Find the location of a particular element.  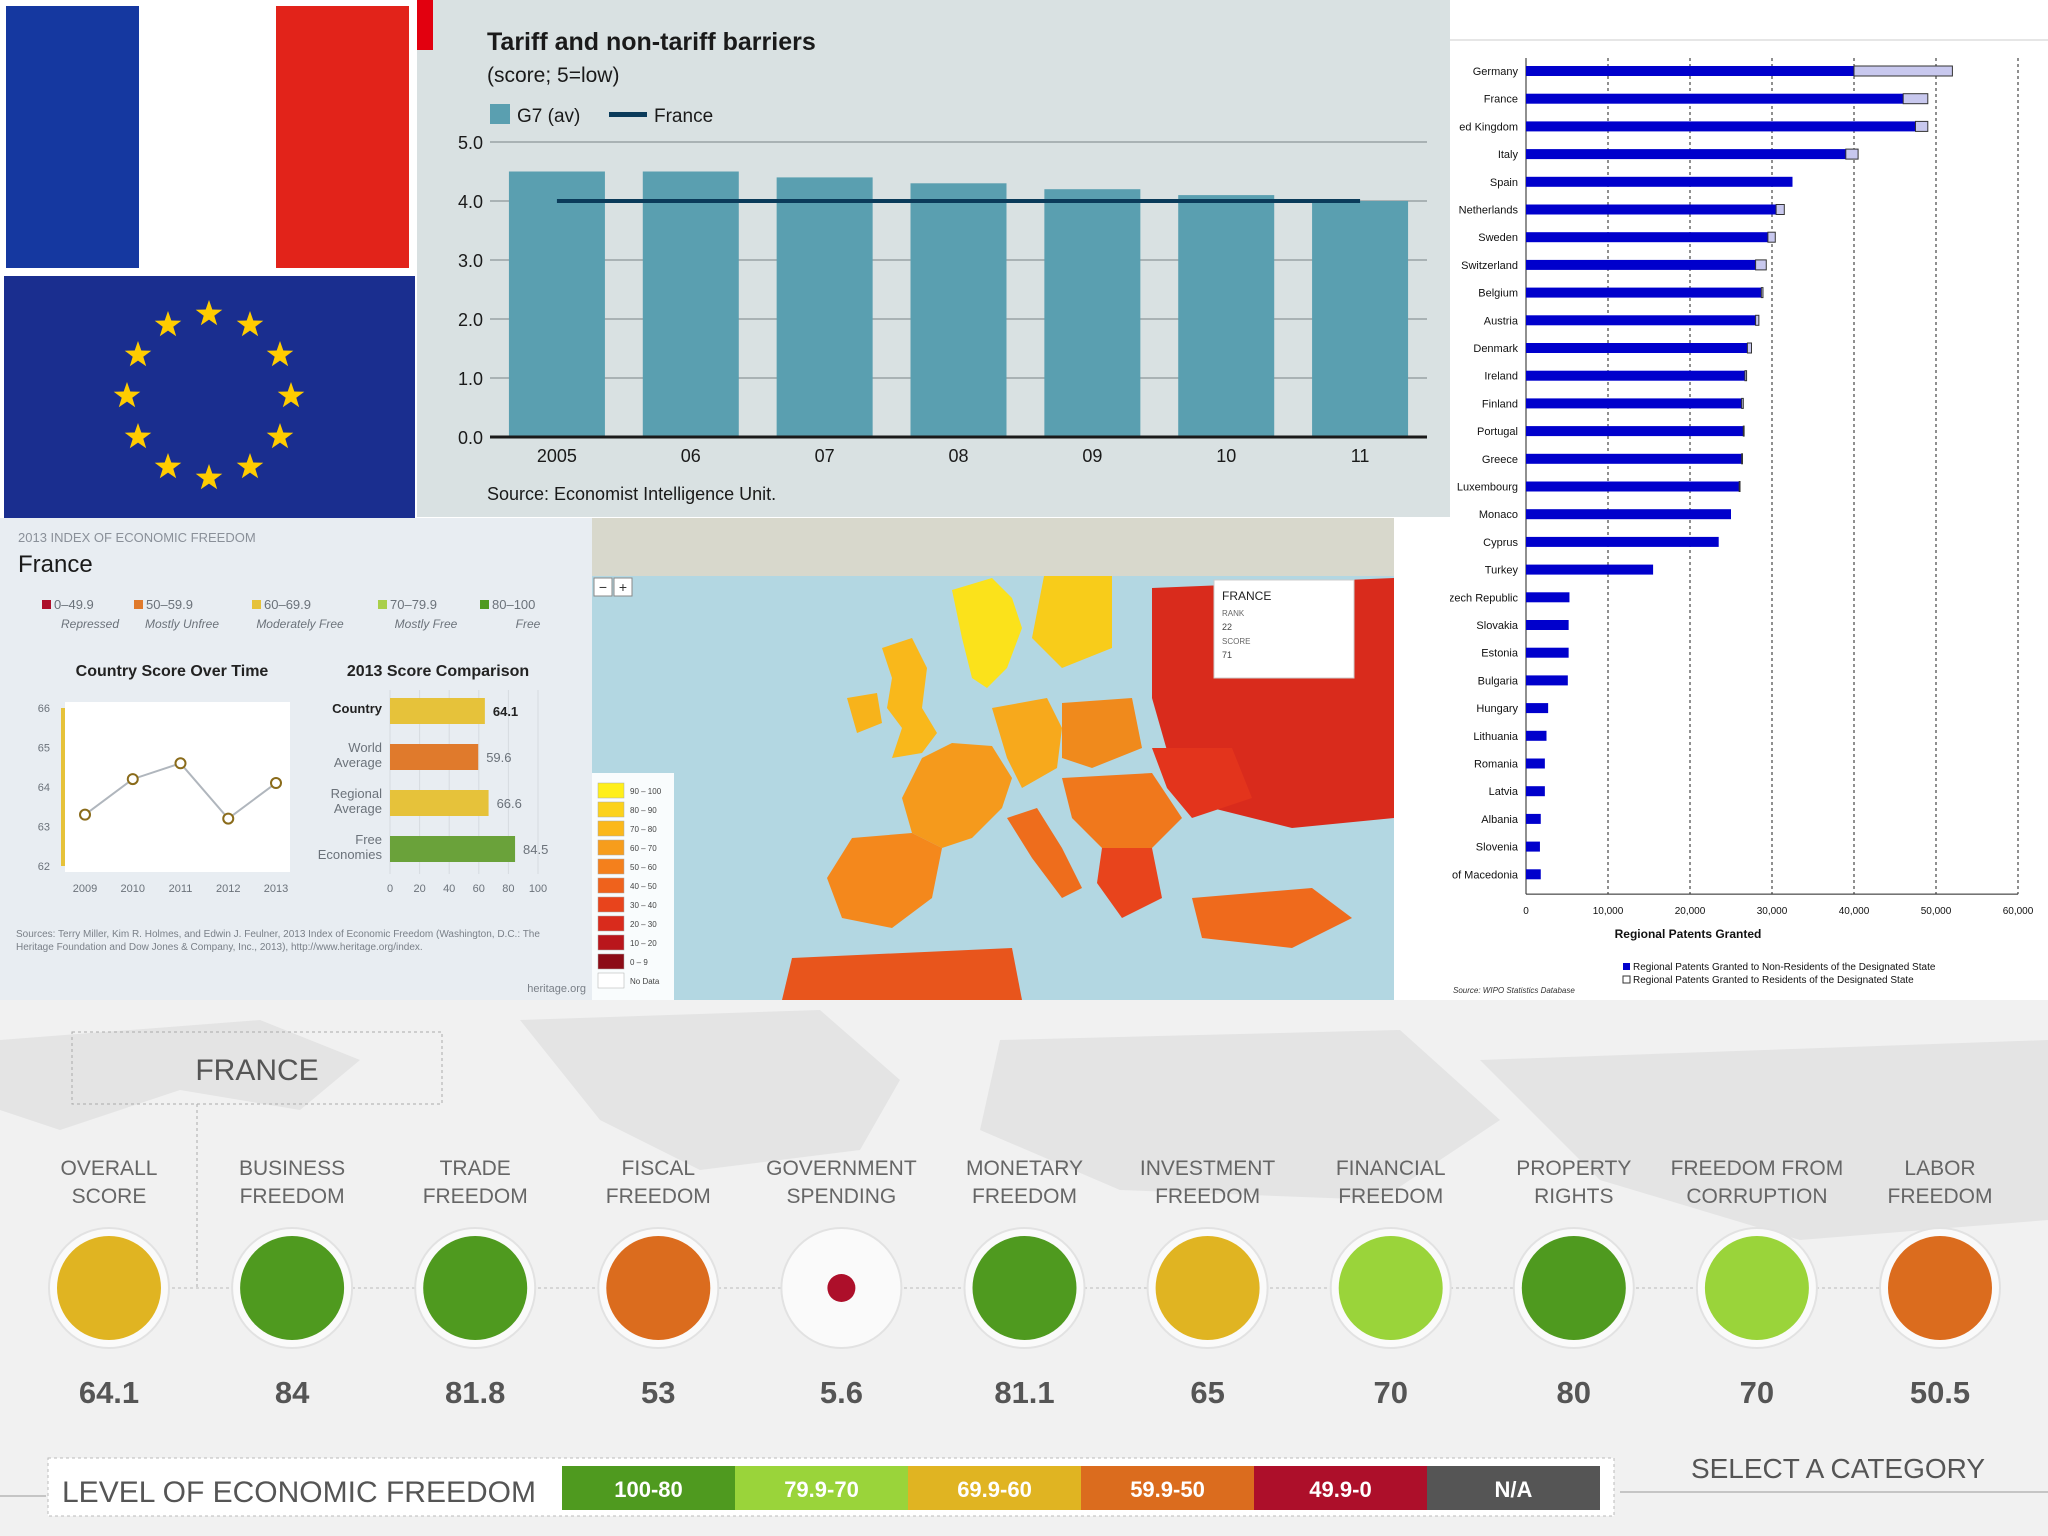

map-scandinavia is located at coordinates (987, 633).